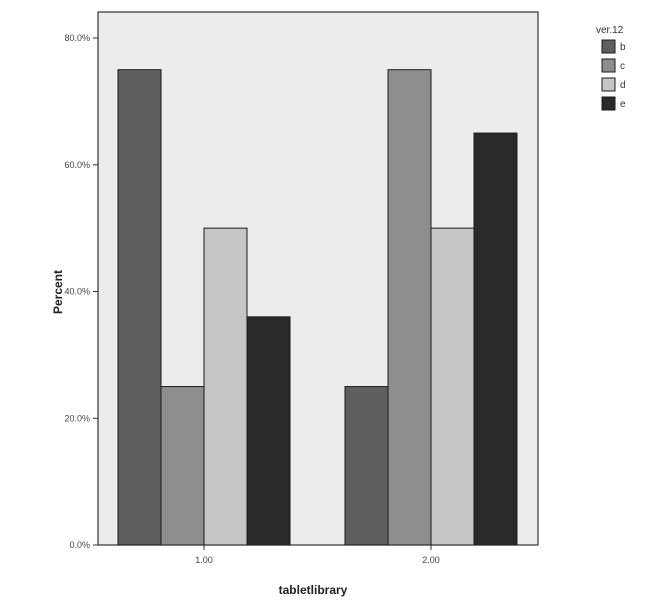 This screenshot has height=609, width=645. I want to click on legend-swatch-d, so click(608, 84).